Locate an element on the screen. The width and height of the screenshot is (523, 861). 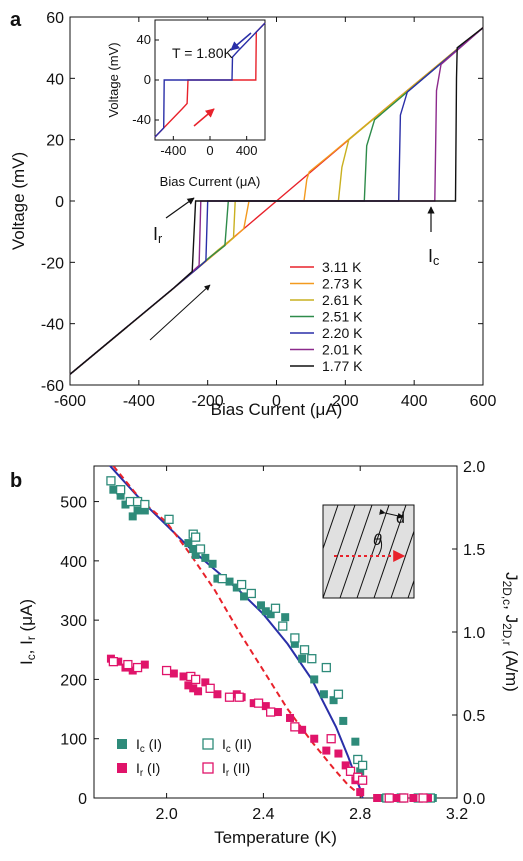
y-axis-label-b-part: , I is located at coordinates (26, 647).